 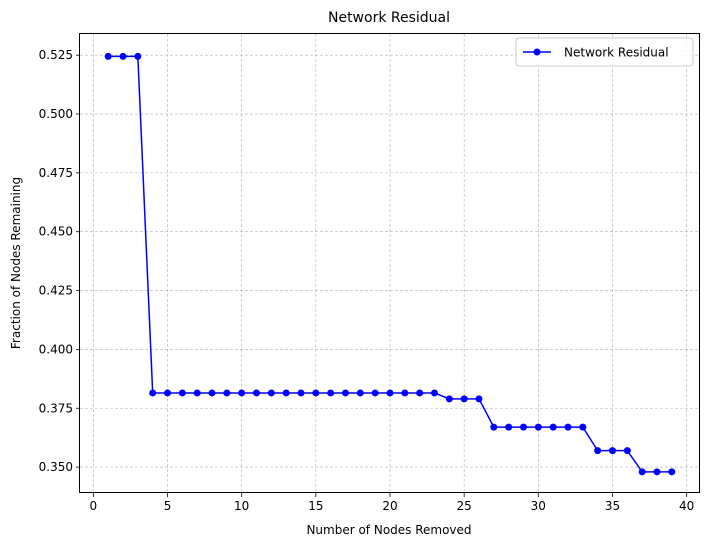 I want to click on y-tick-label: 0.450, so click(x=56, y=232).